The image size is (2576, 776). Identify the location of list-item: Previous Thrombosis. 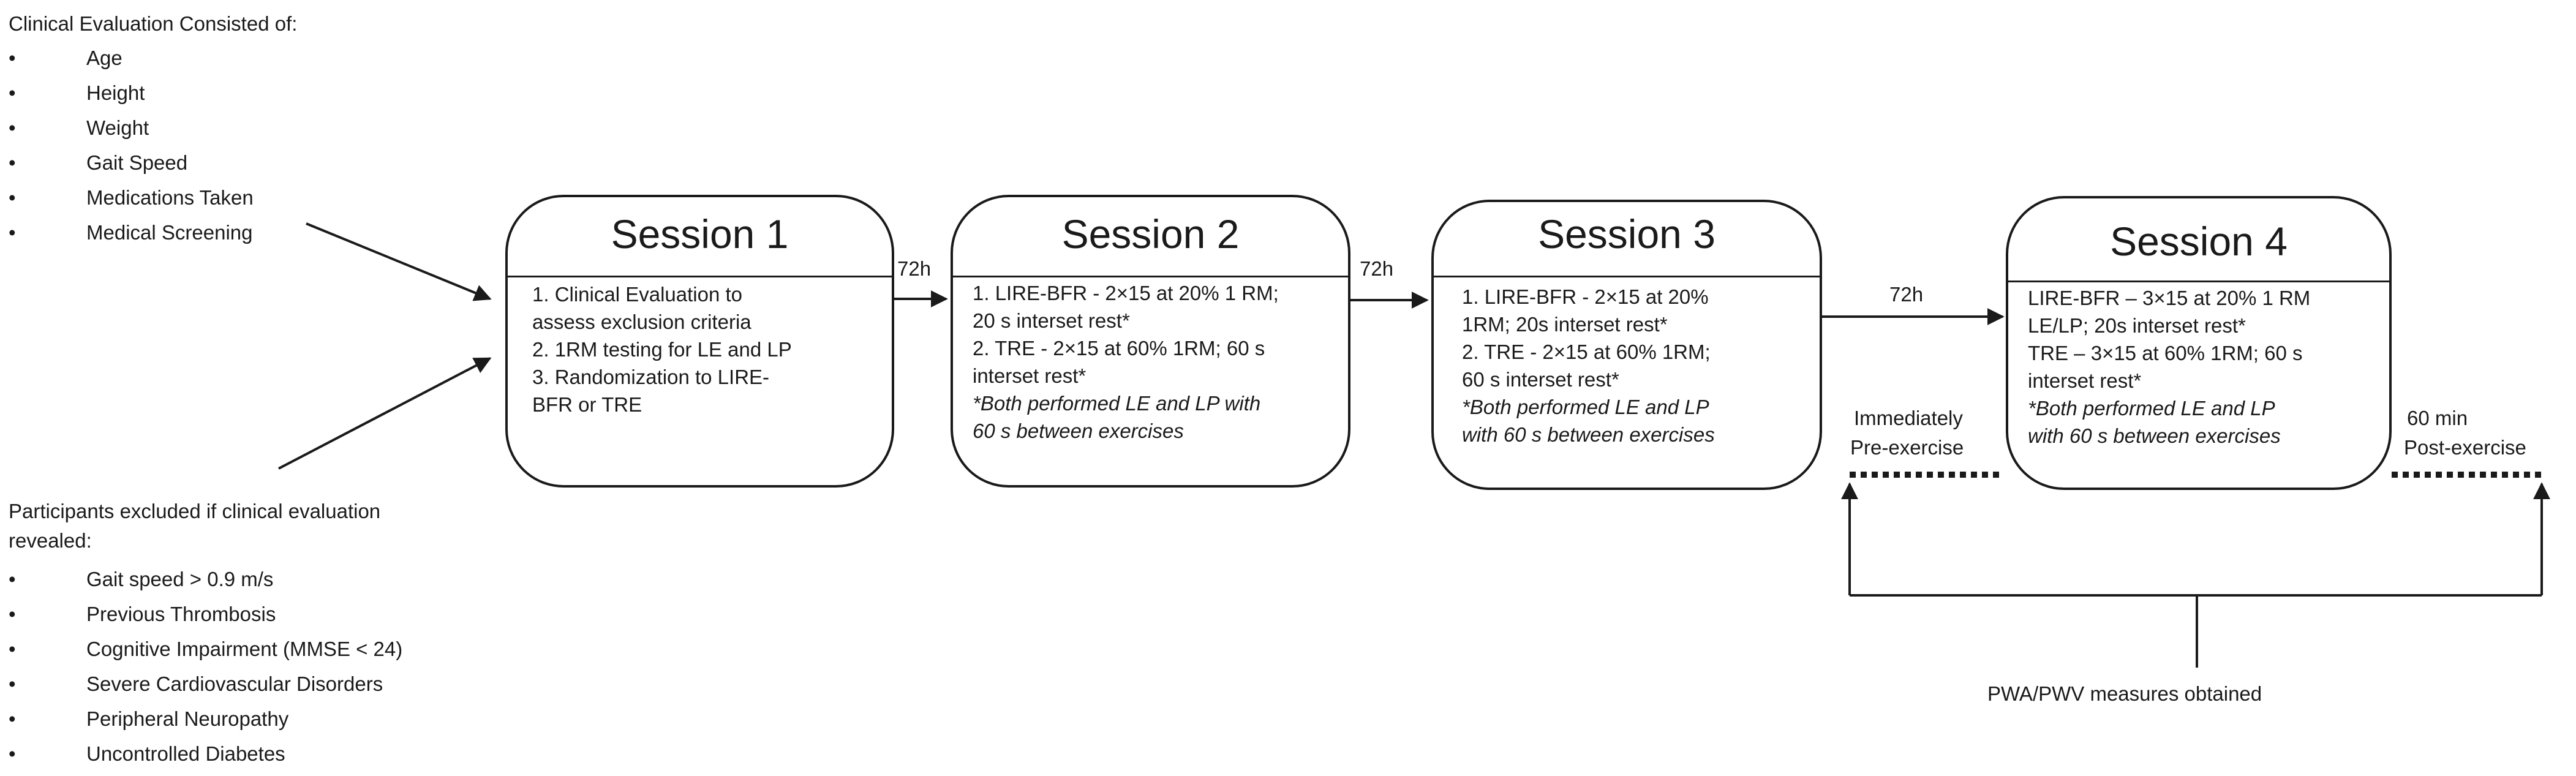
(201, 614).